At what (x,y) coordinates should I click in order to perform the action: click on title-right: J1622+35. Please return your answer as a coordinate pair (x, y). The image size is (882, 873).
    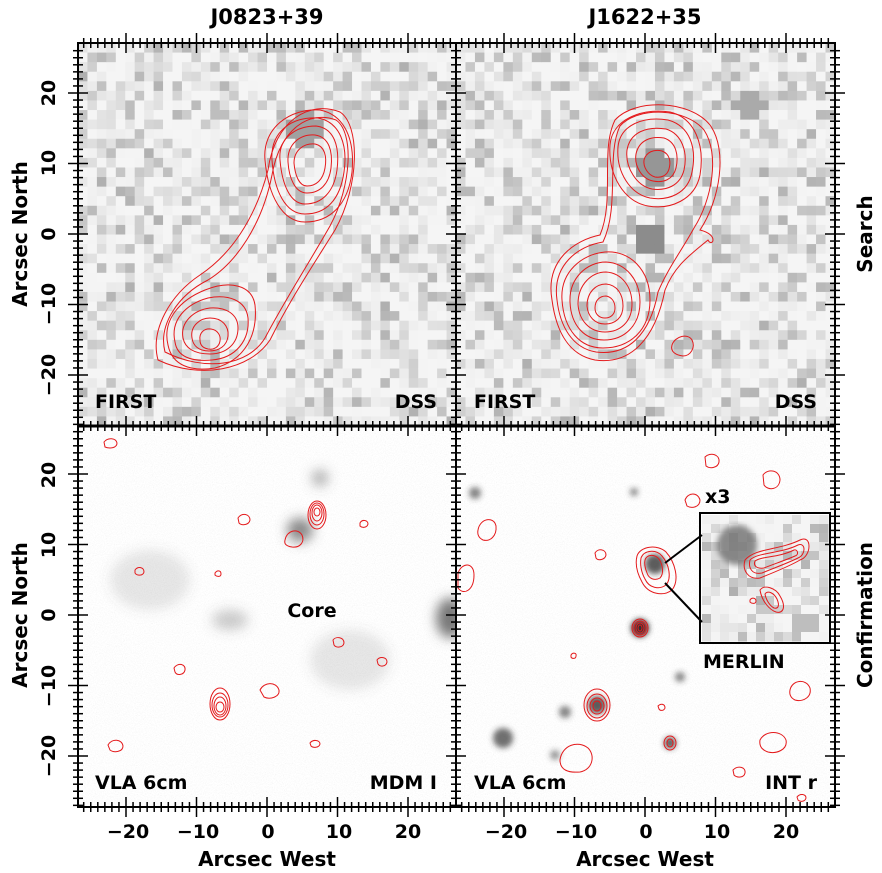
    Looking at the image, I should click on (643, 17).